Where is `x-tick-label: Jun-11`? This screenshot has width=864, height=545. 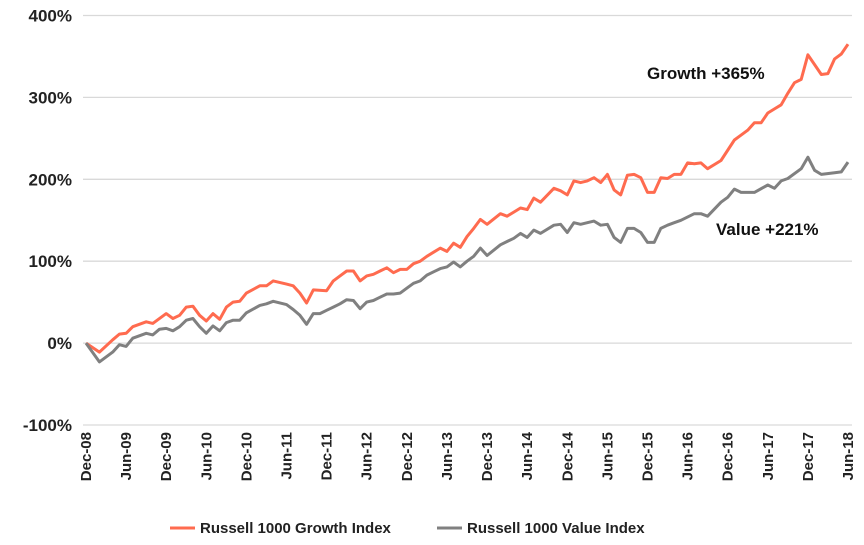 x-tick-label: Jun-11 is located at coordinates (287, 456).